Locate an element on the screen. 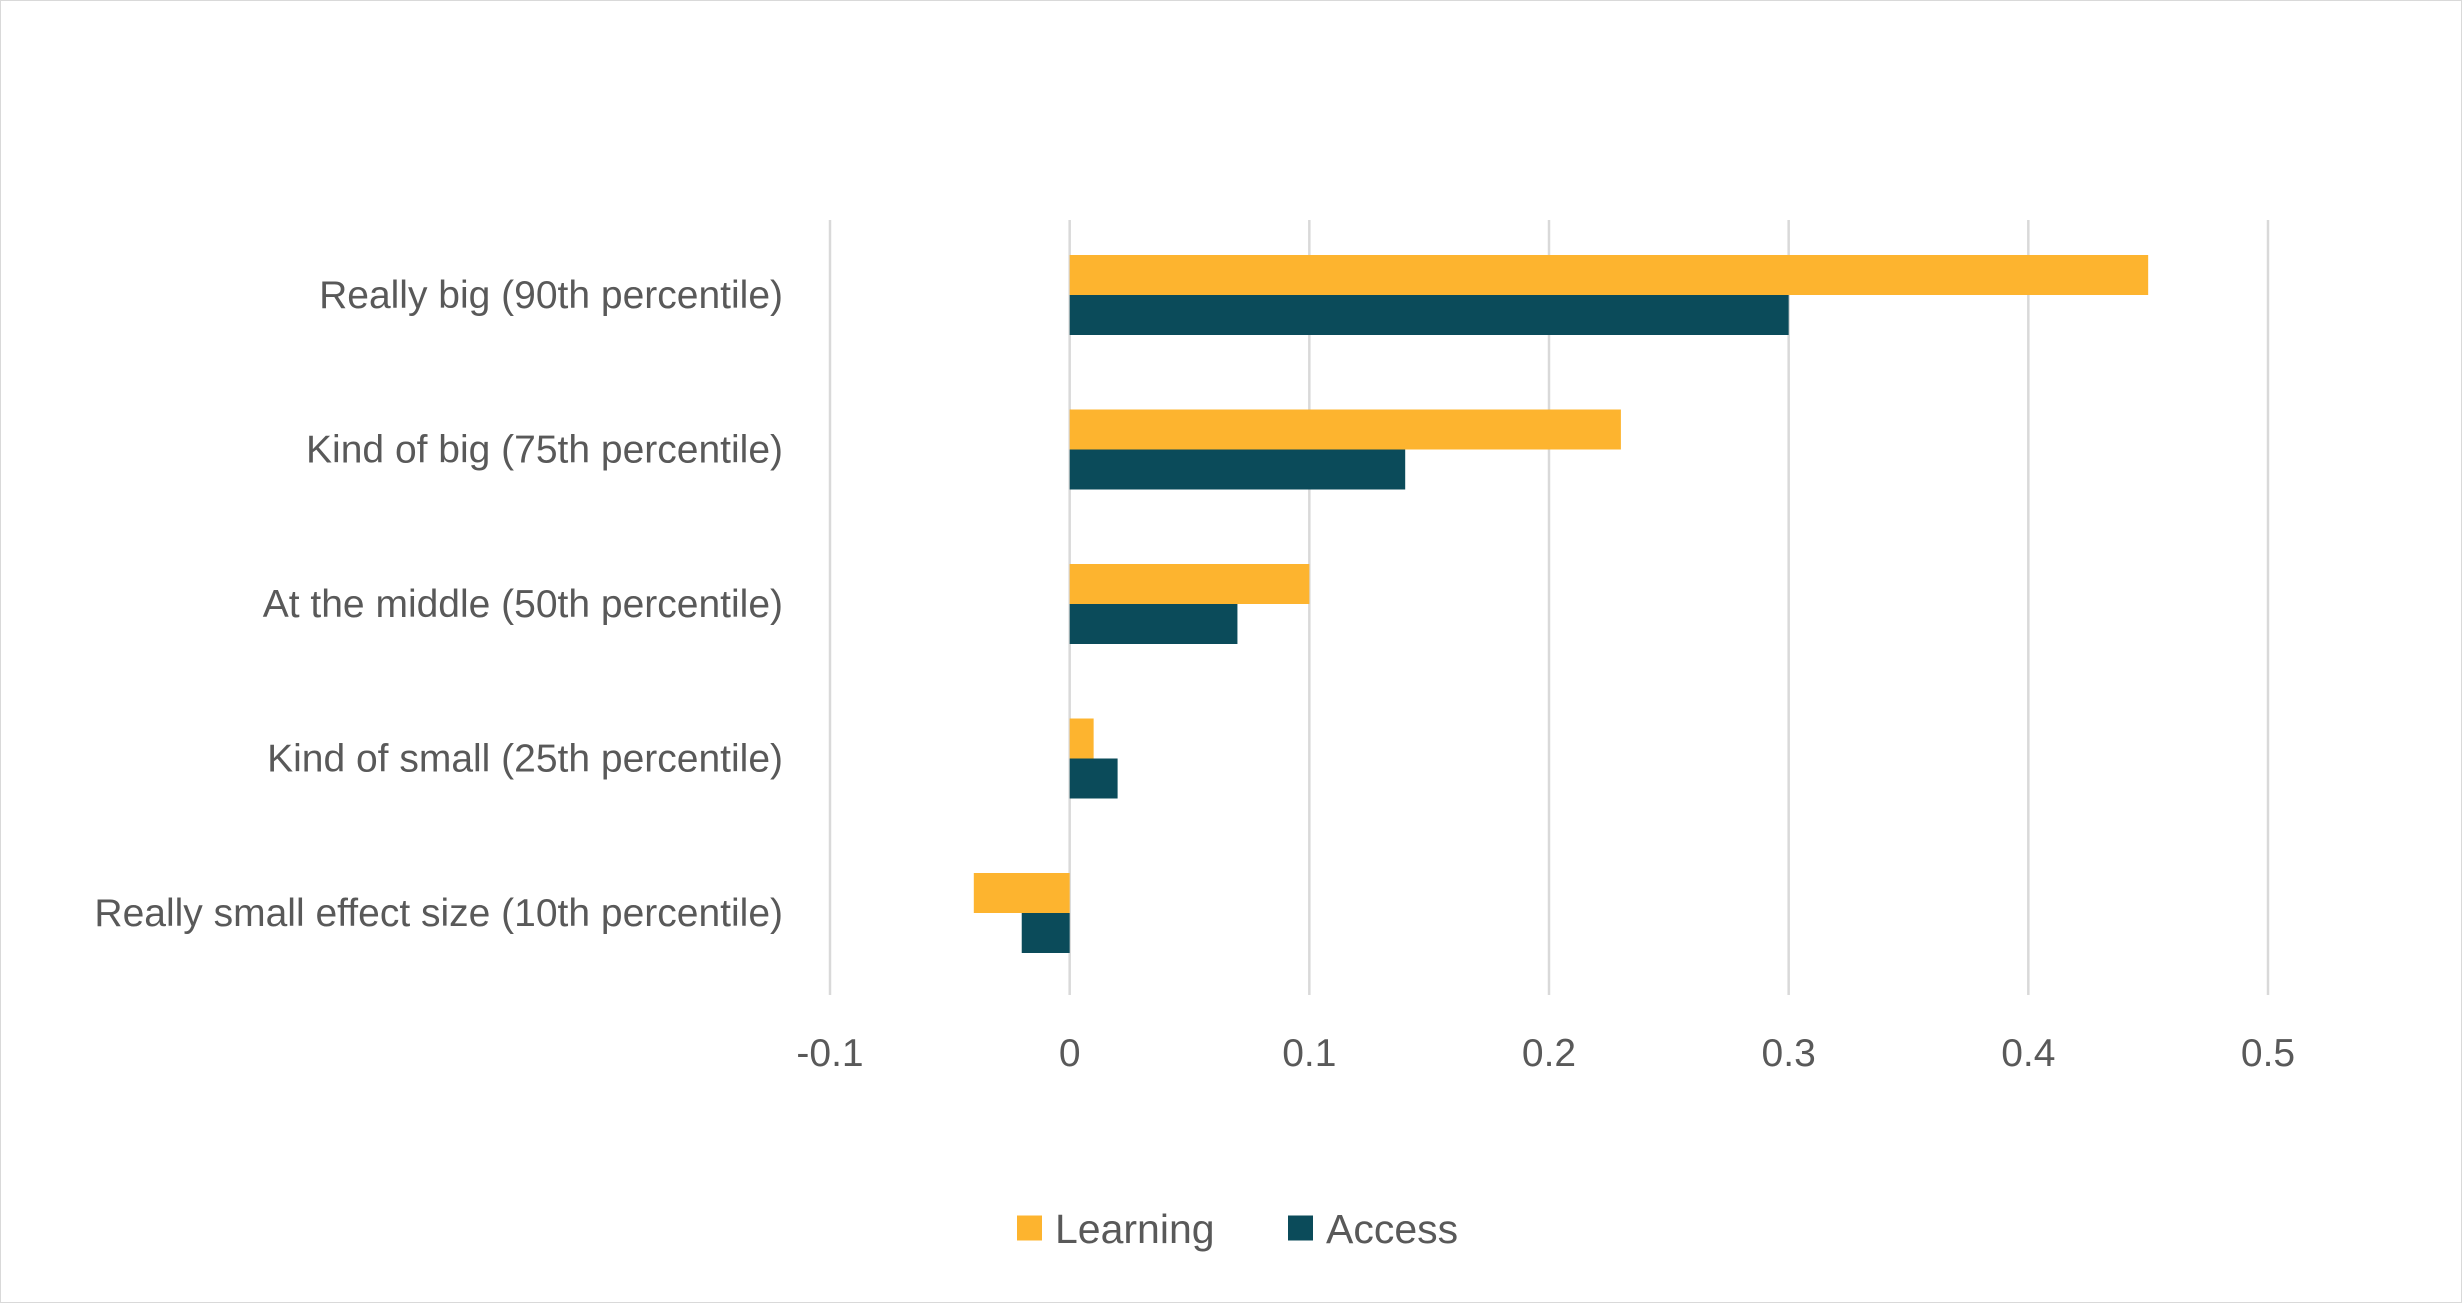 This screenshot has height=1303, width=2462. x-tick-label: -0.1 is located at coordinates (829, 1053).